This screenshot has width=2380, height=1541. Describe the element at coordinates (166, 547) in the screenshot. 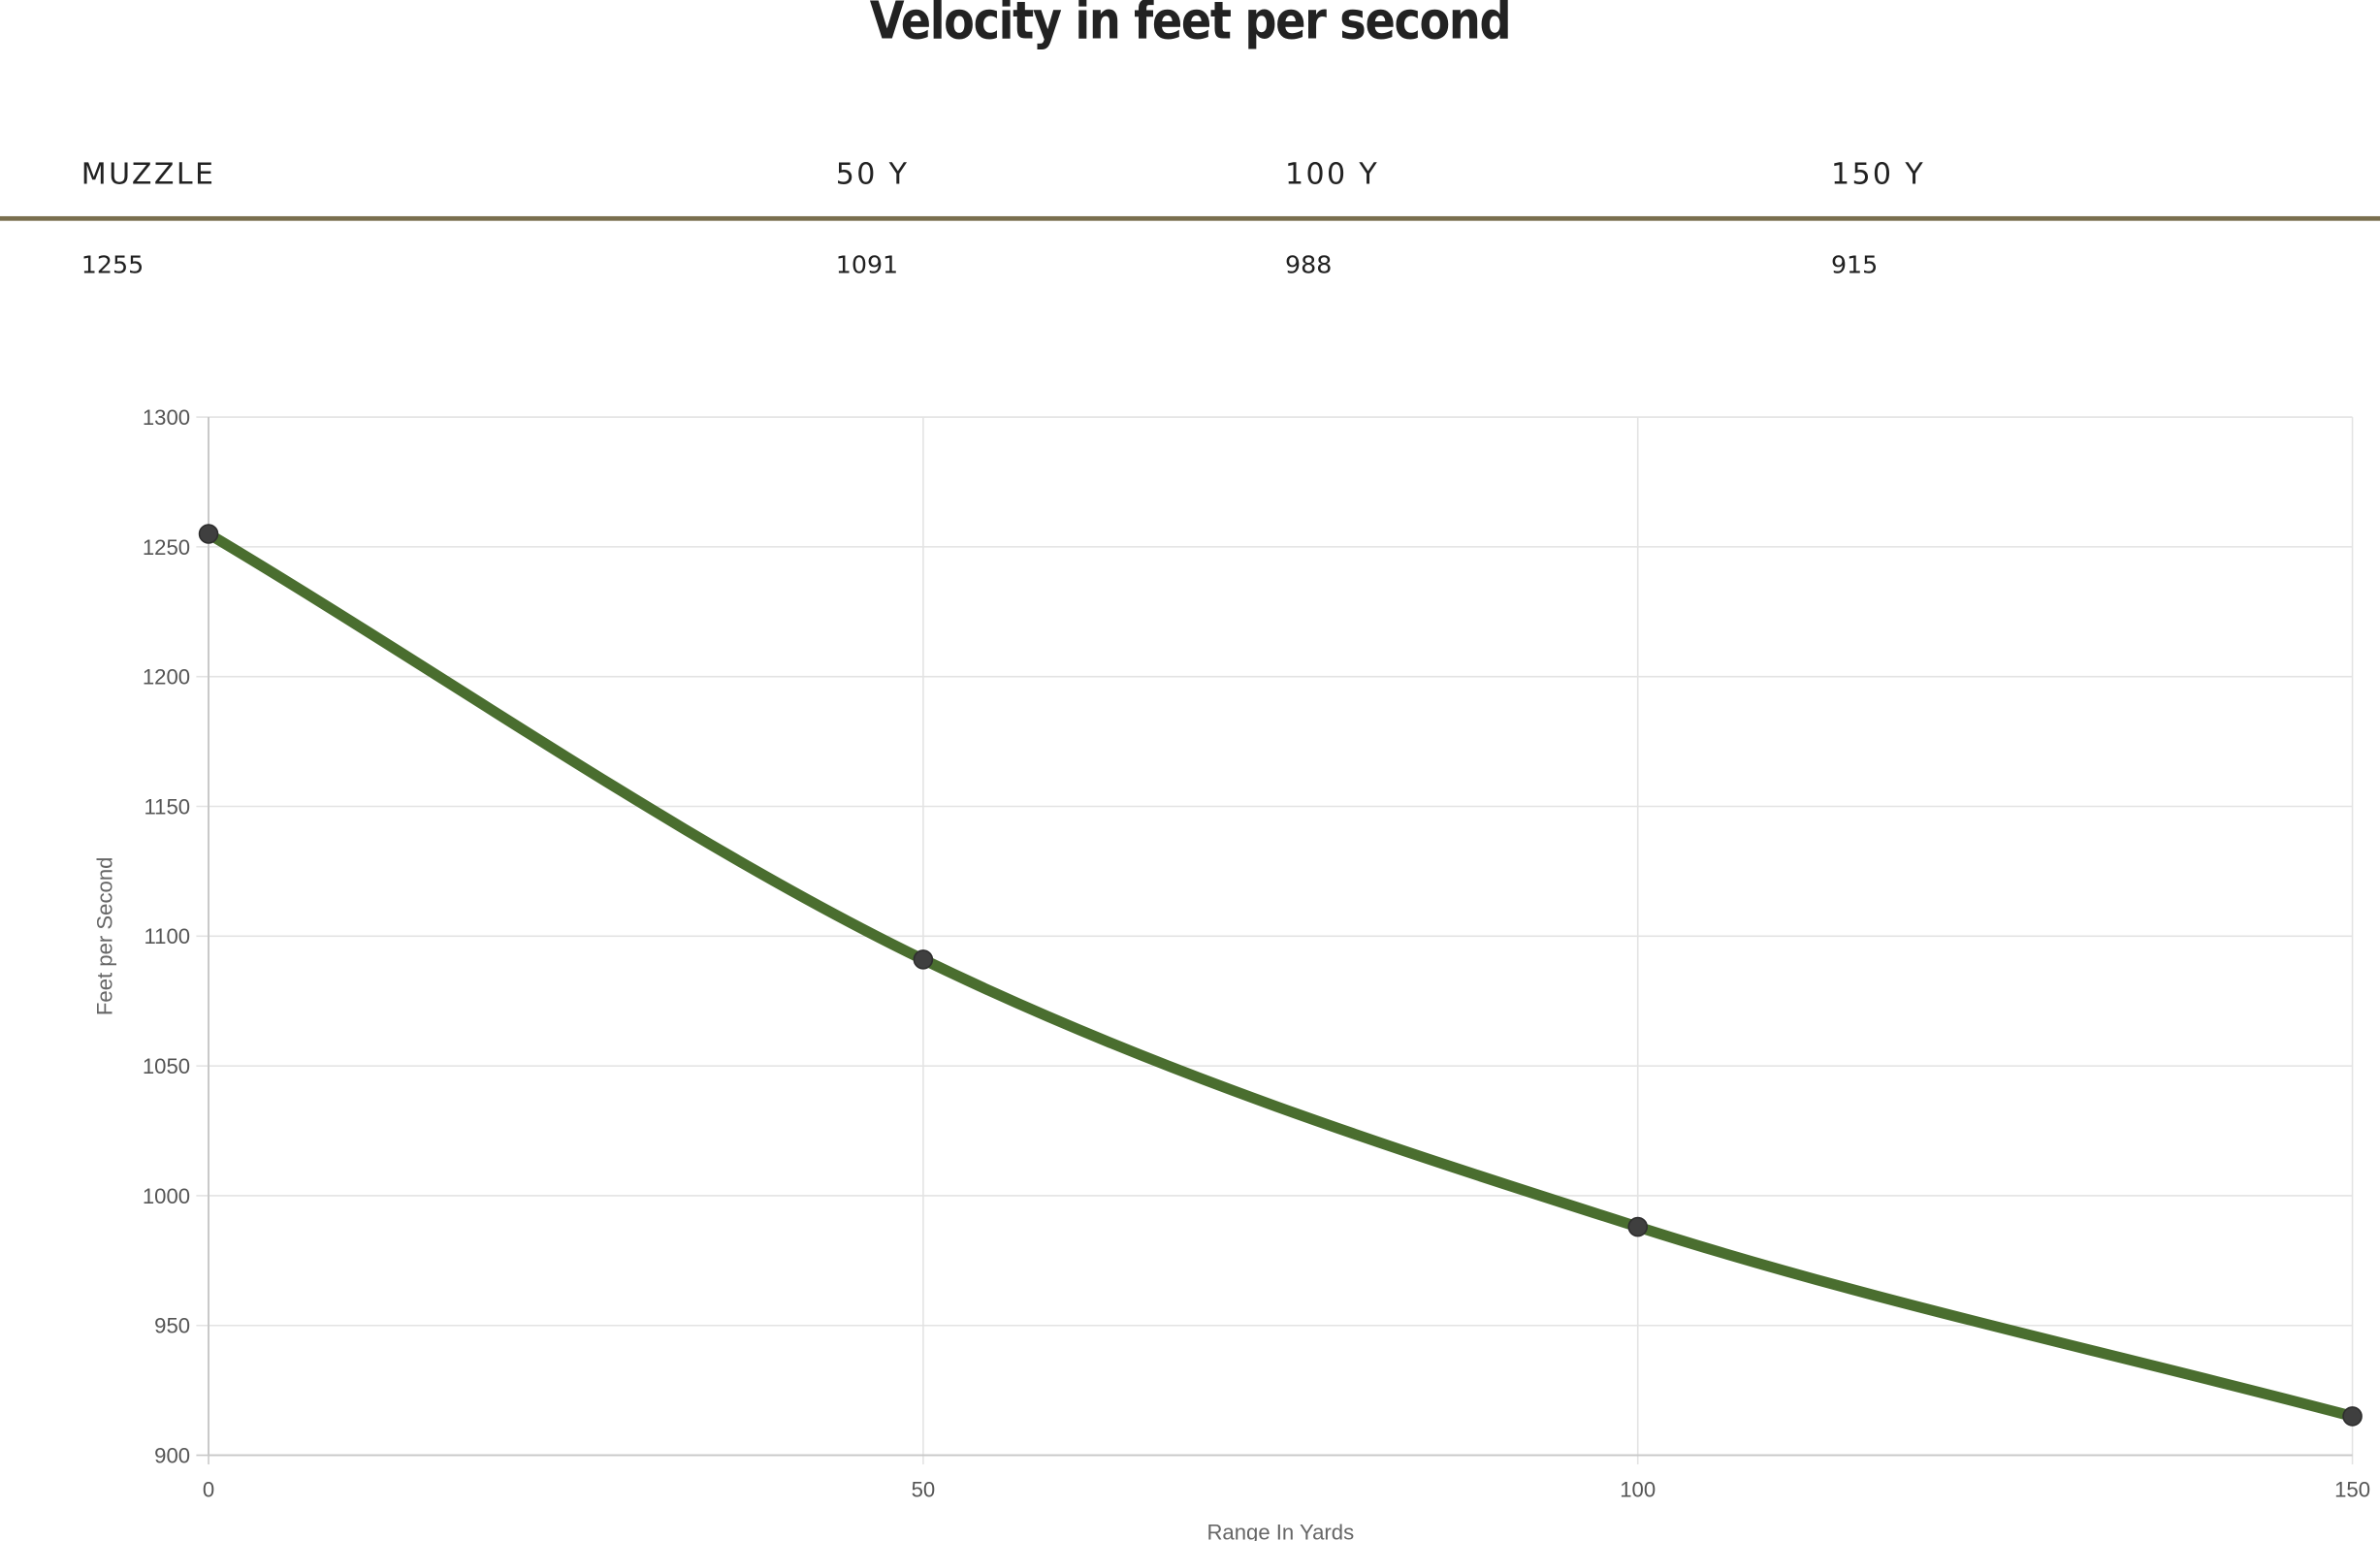

I see `y-tick-label: 1250` at that location.